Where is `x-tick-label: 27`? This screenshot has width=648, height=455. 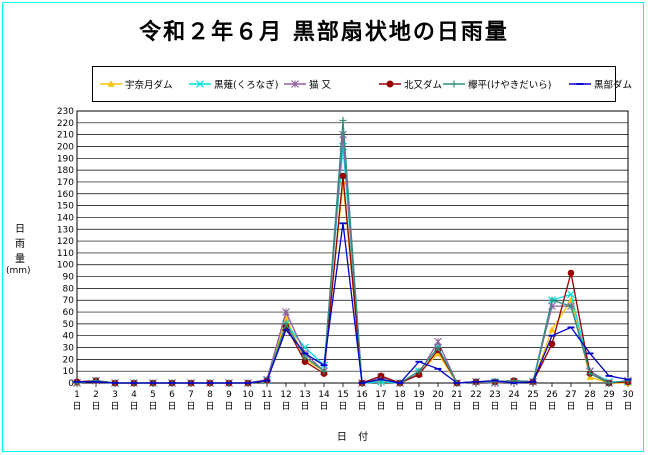 x-tick-label: 27 is located at coordinates (570, 395).